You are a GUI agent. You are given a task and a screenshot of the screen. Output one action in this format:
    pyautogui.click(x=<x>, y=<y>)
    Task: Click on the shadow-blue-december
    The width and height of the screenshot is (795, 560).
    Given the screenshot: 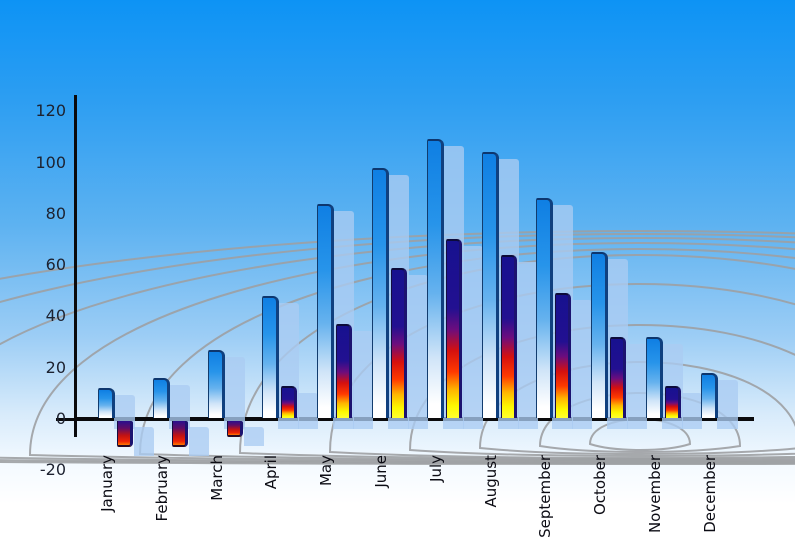 What is the action you would take?
    pyautogui.click(x=727, y=404)
    